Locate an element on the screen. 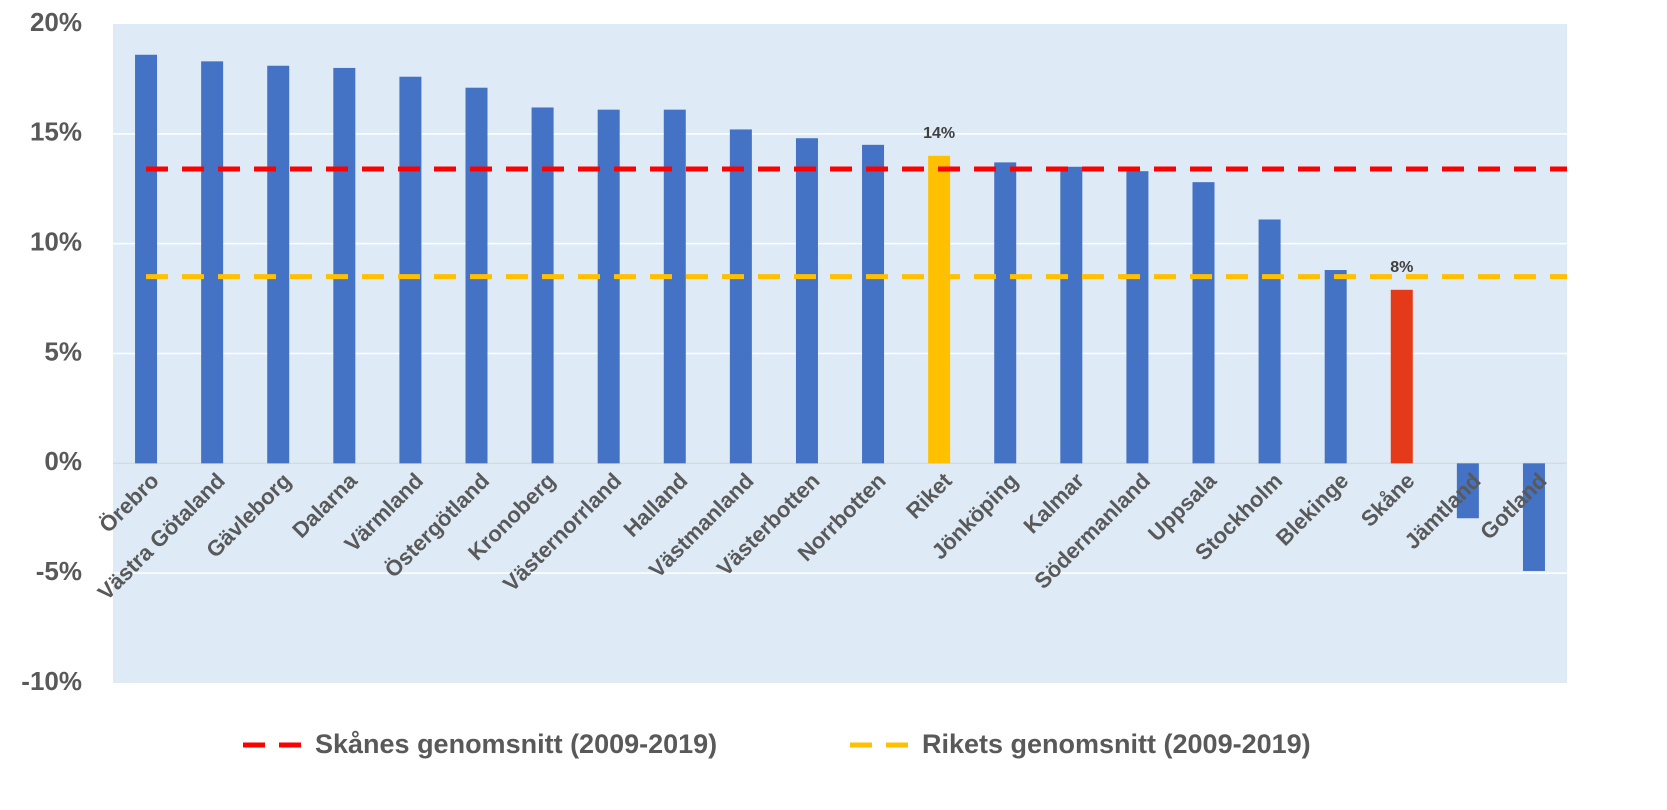 This screenshot has width=1667, height=810. y-tick-label: -10% is located at coordinates (51, 681).